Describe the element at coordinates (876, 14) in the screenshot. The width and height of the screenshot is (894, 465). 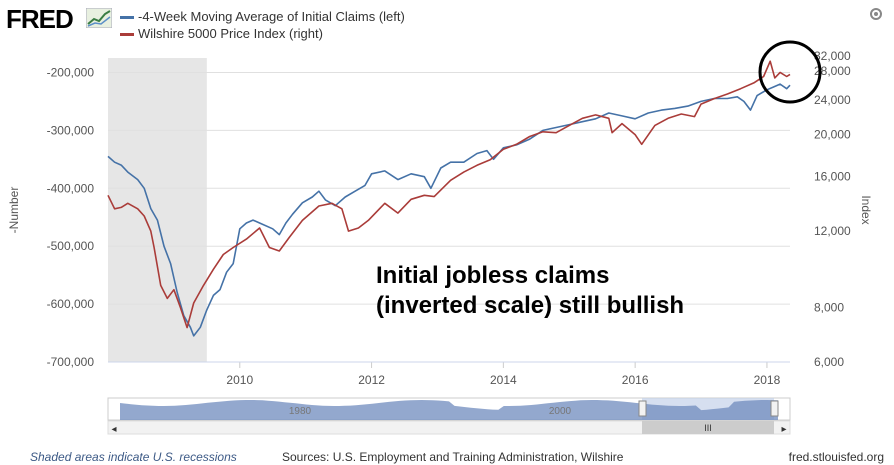
I see `gear-icon` at that location.